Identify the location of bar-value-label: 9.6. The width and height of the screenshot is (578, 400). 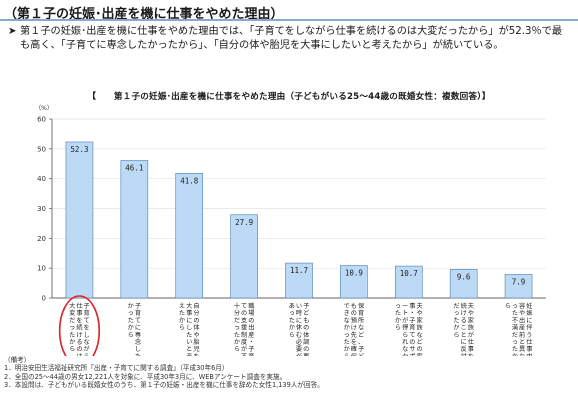
(464, 276).